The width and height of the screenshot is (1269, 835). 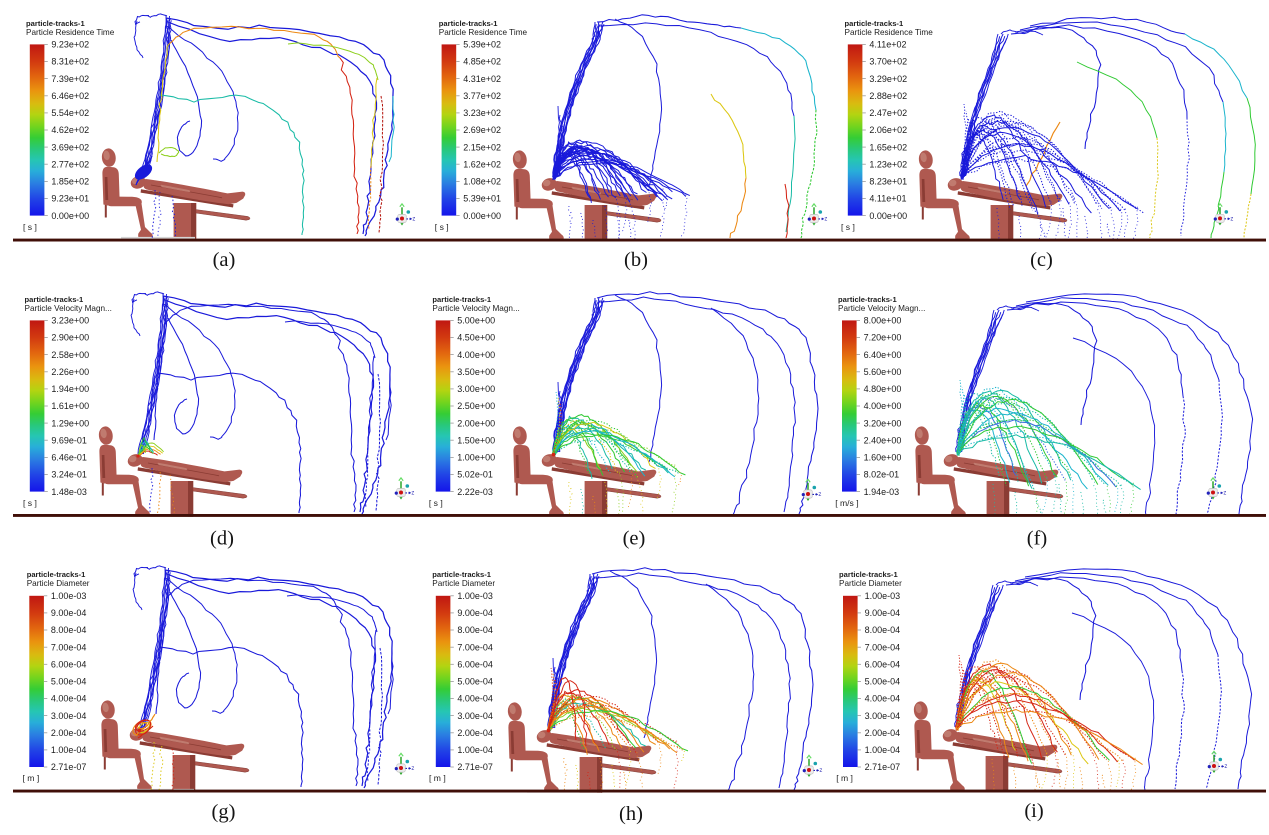 I want to click on svg-text: 8.31e+02, so click(x=70, y=62).